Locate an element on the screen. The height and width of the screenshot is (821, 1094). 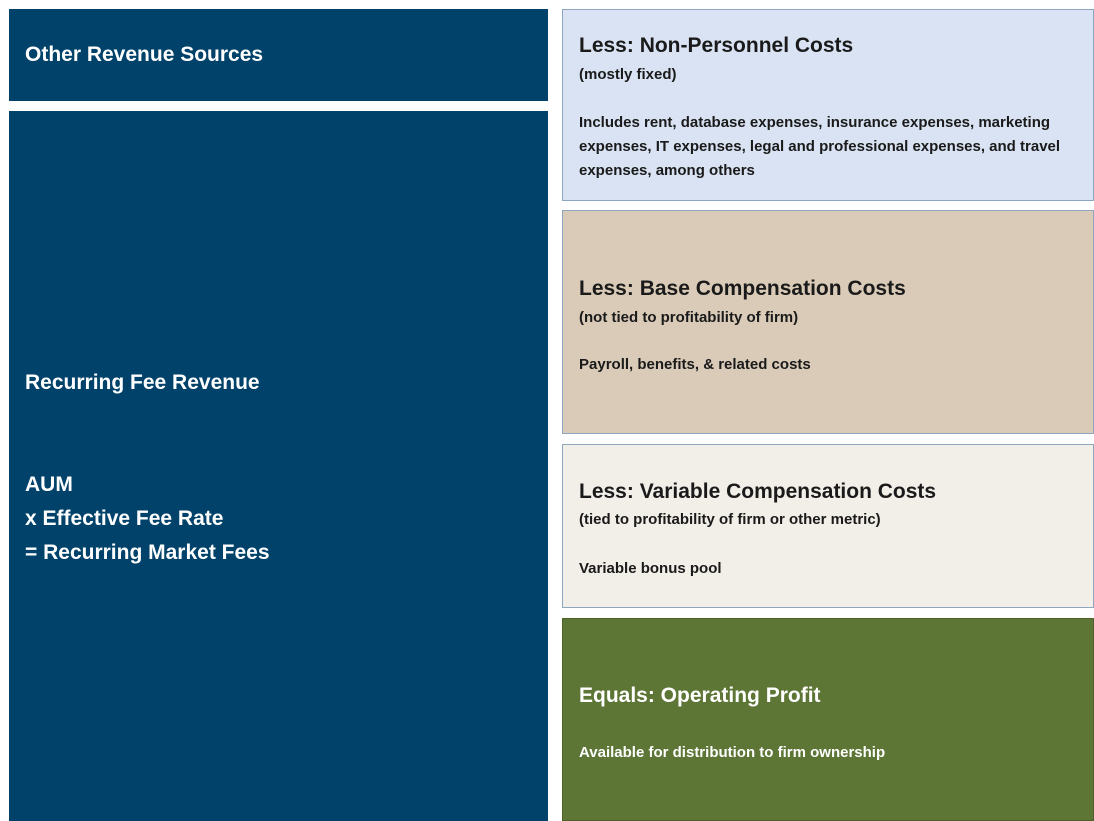
formula-line: AUM is located at coordinates (49, 484).